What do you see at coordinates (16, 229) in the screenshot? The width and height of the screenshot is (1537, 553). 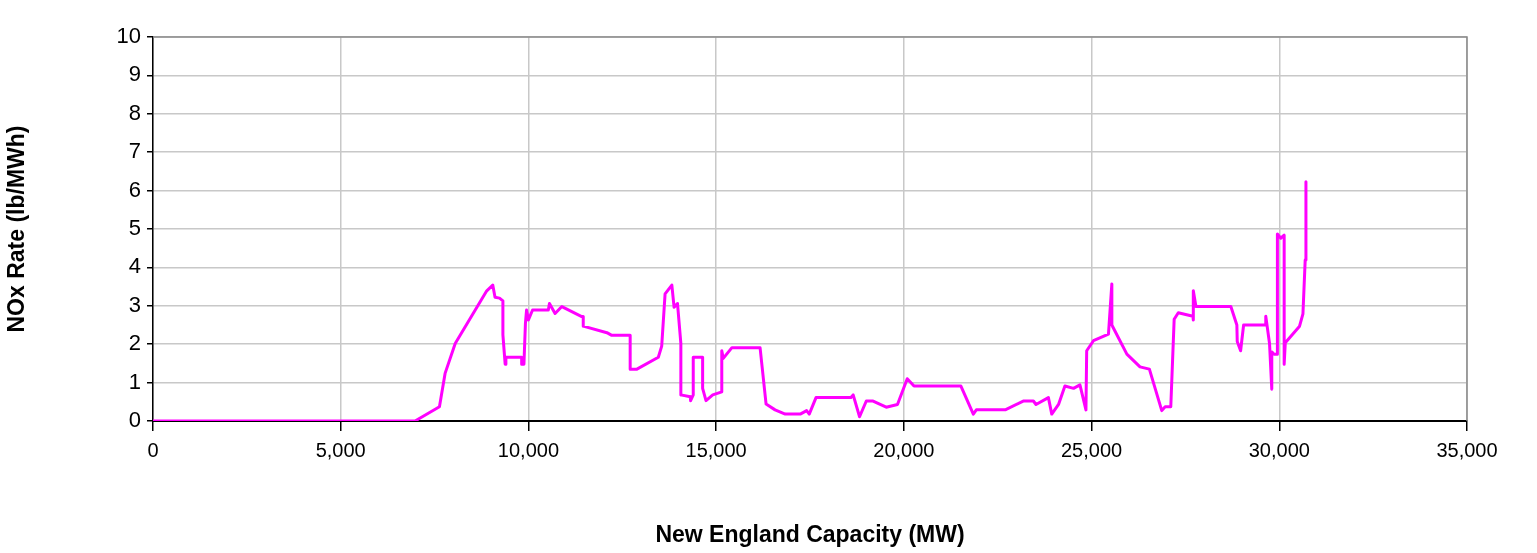 I see `y-axis-title: NOx Rate (lb/MWh)` at bounding box center [16, 229].